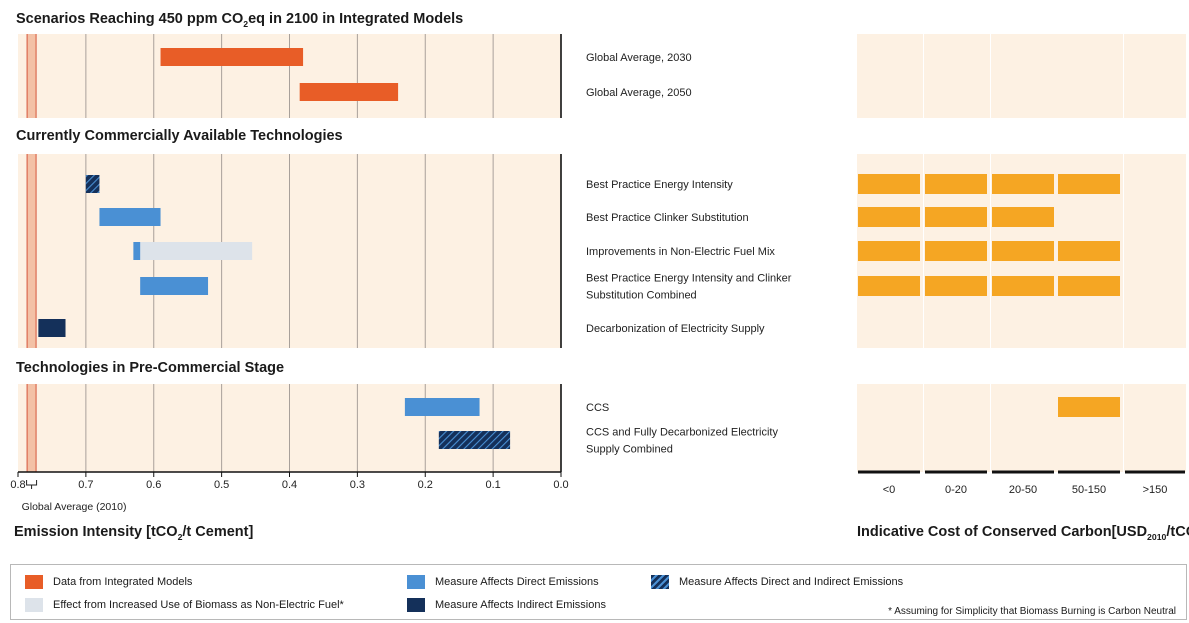  Describe the element at coordinates (503, 582) in the screenshot. I see `legend-item-direct: Measure Affects Direct Emissions` at that location.